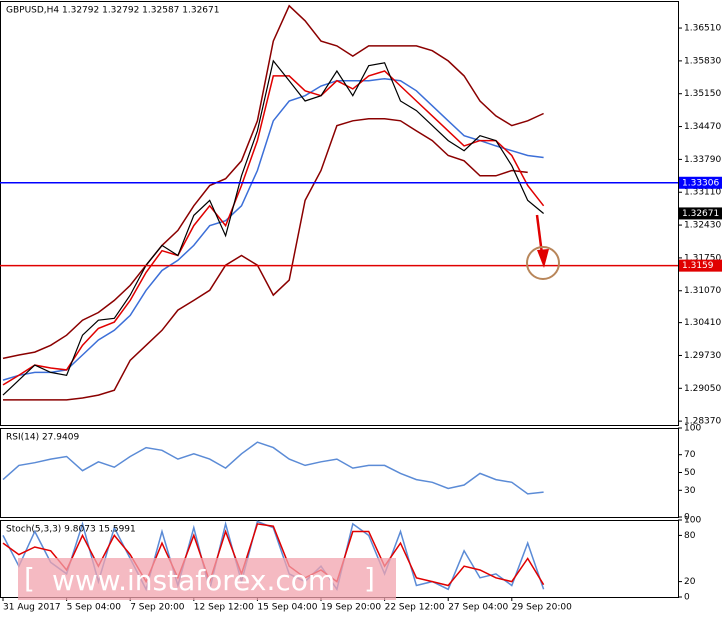 The height and width of the screenshot is (622, 723). Describe the element at coordinates (478, 608) in the screenshot. I see `x-tick-label: 27 Sep 04:00` at that location.